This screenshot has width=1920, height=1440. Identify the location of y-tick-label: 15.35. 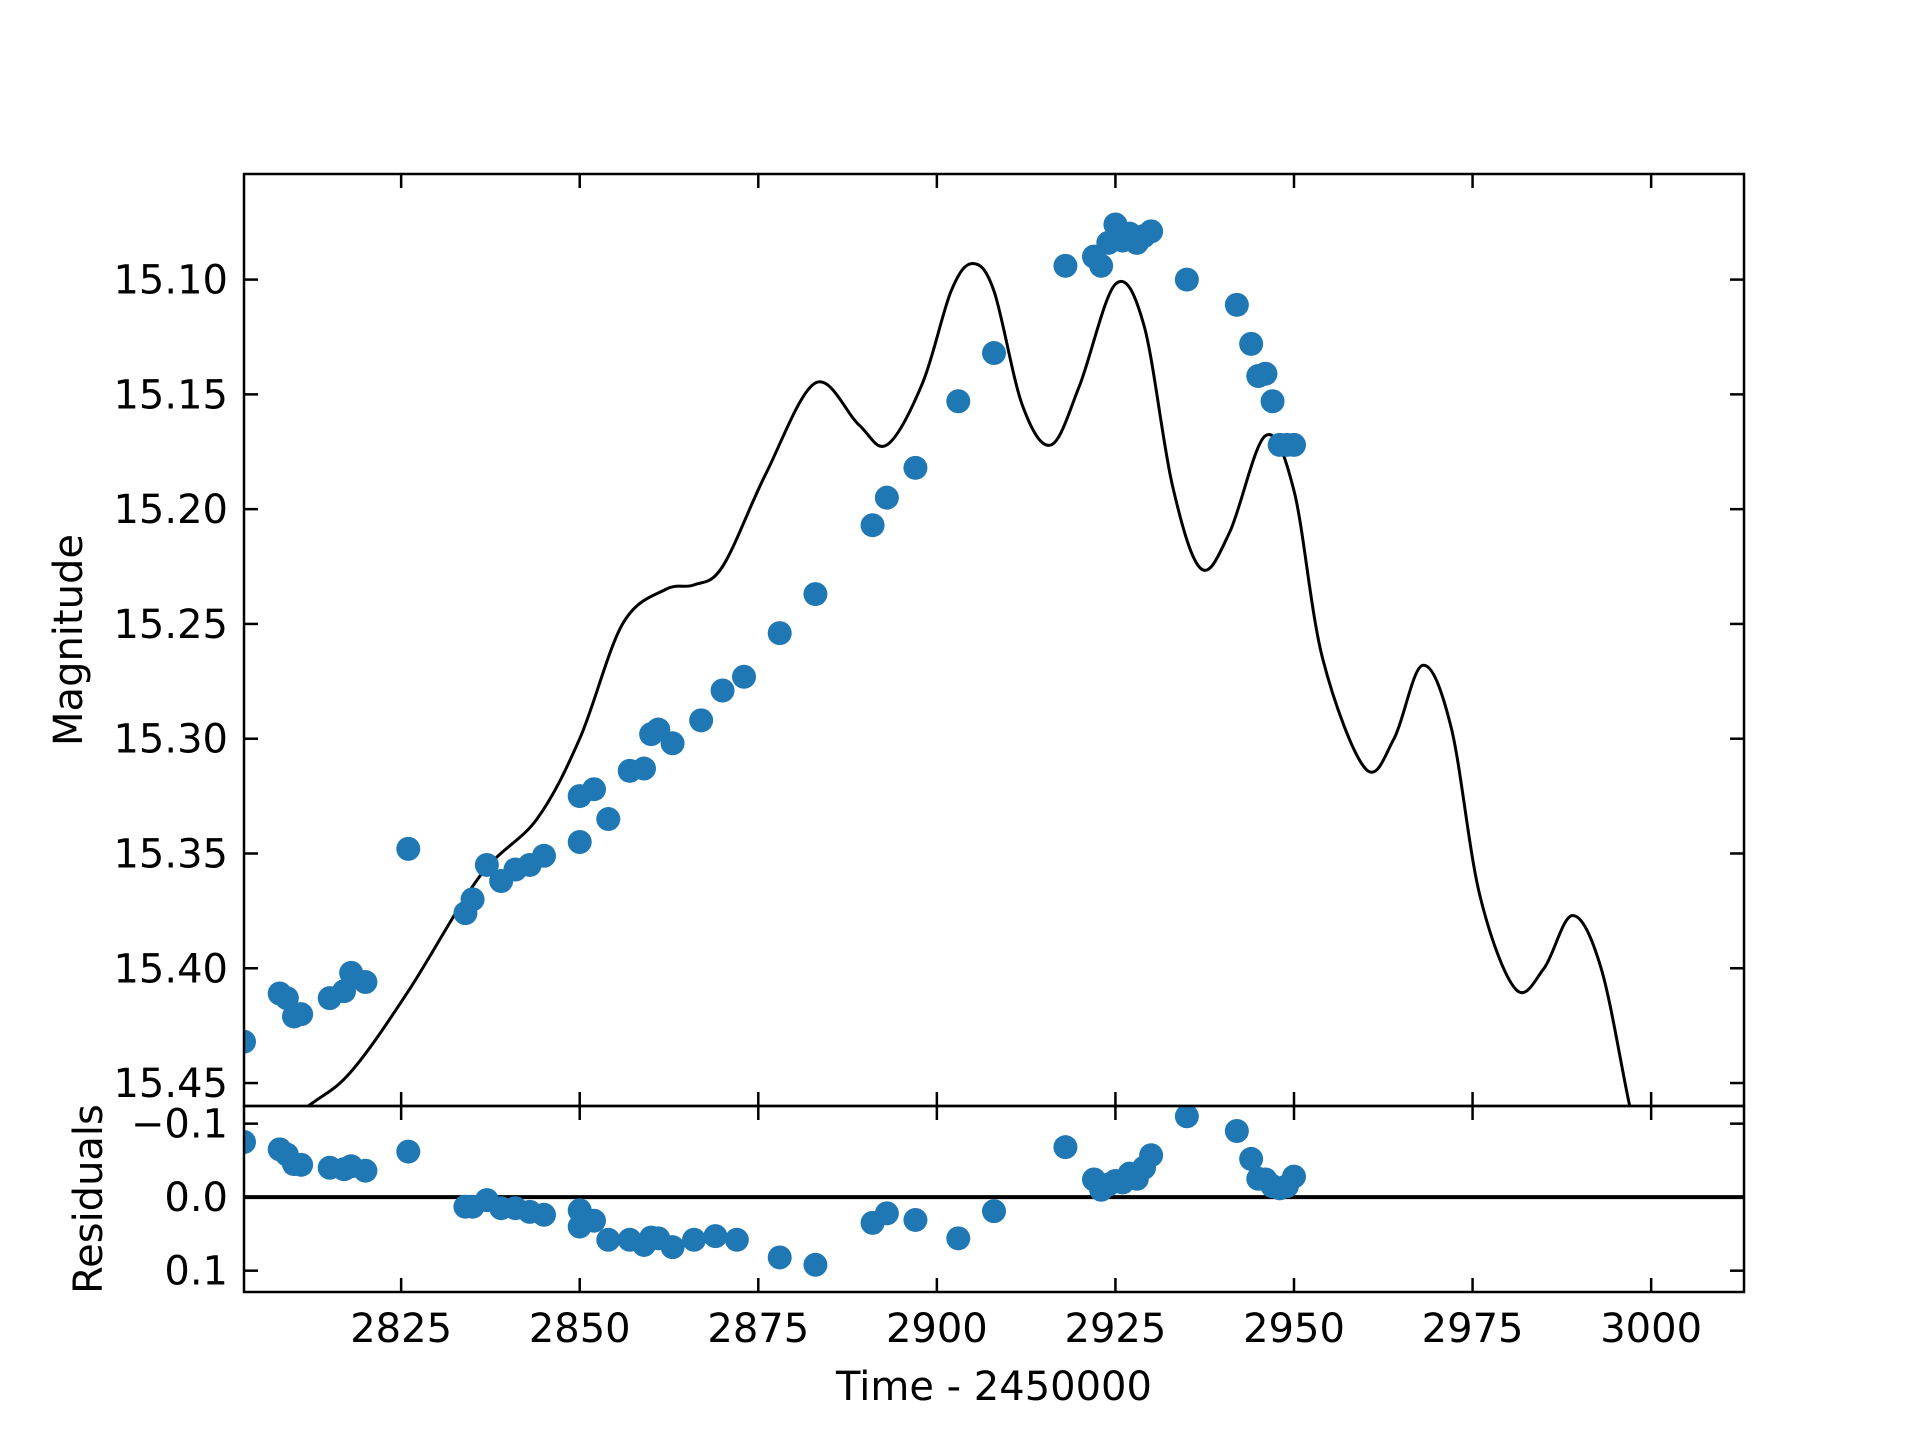
(170, 854).